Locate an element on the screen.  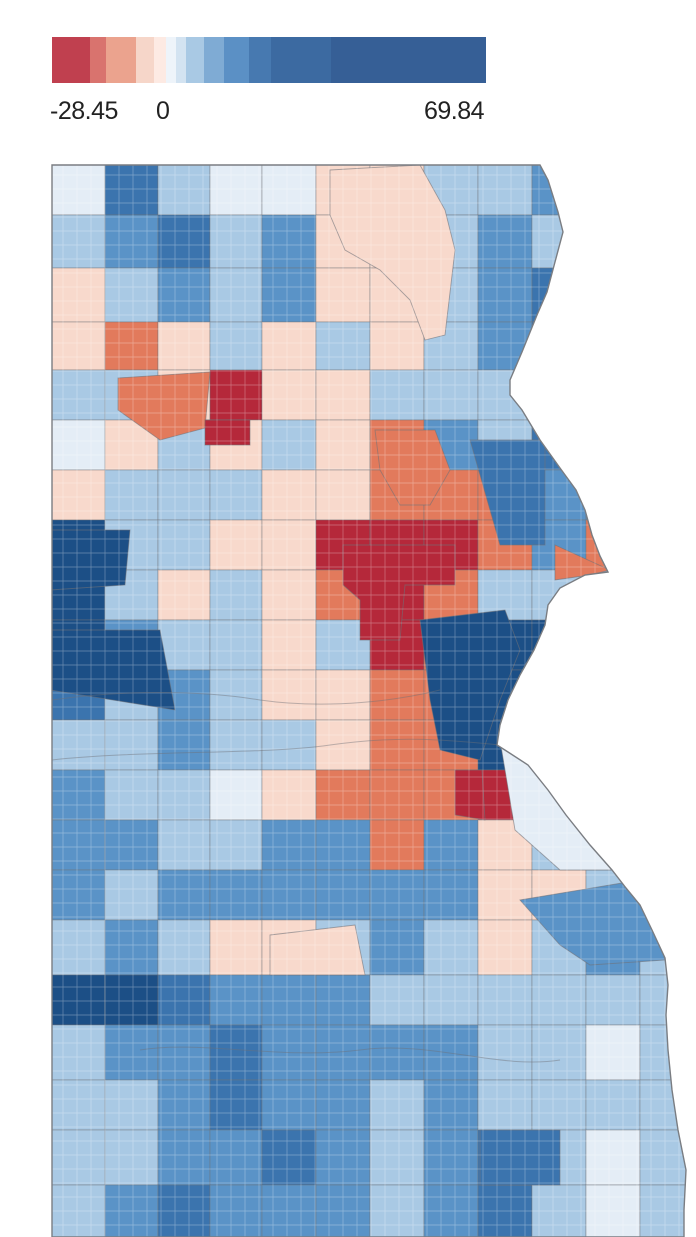
legend-color-bar is located at coordinates (269, 60).